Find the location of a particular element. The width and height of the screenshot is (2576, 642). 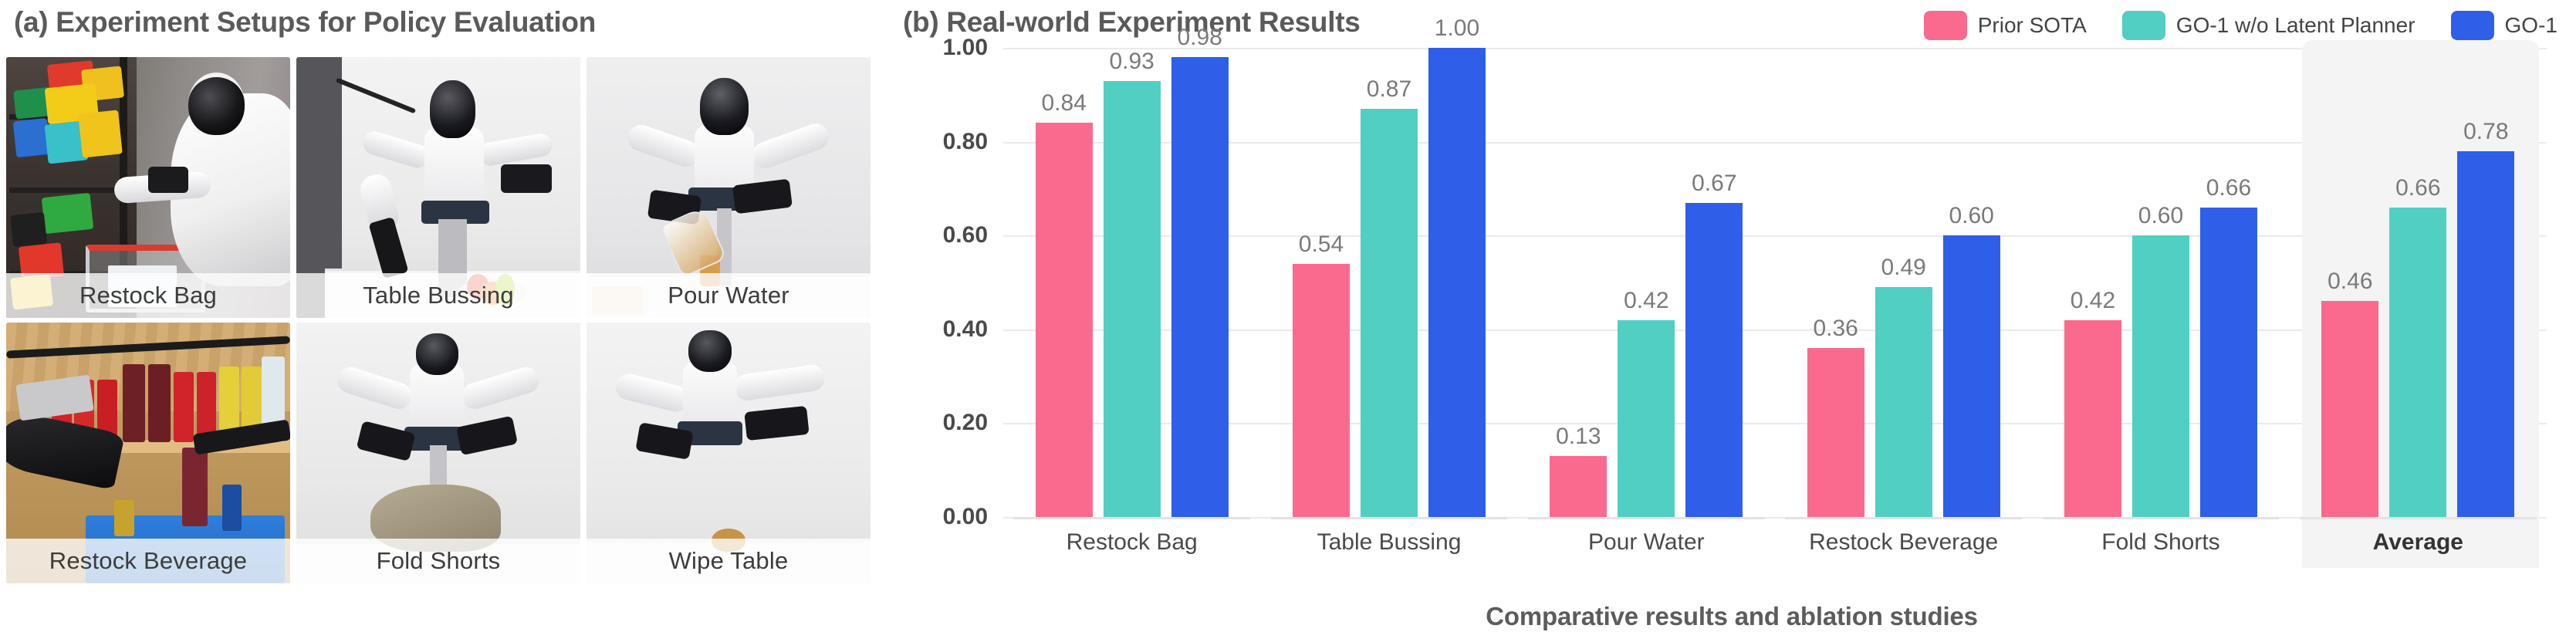

bars-container: 0.13 0.42 0.67 is located at coordinates (1646, 282).